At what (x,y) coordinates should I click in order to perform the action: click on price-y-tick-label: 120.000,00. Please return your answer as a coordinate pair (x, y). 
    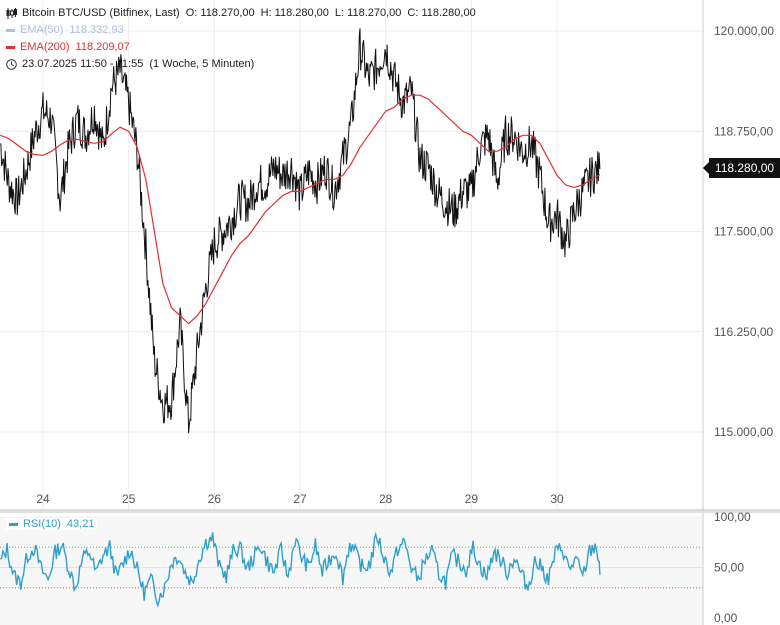
    Looking at the image, I should click on (744, 31).